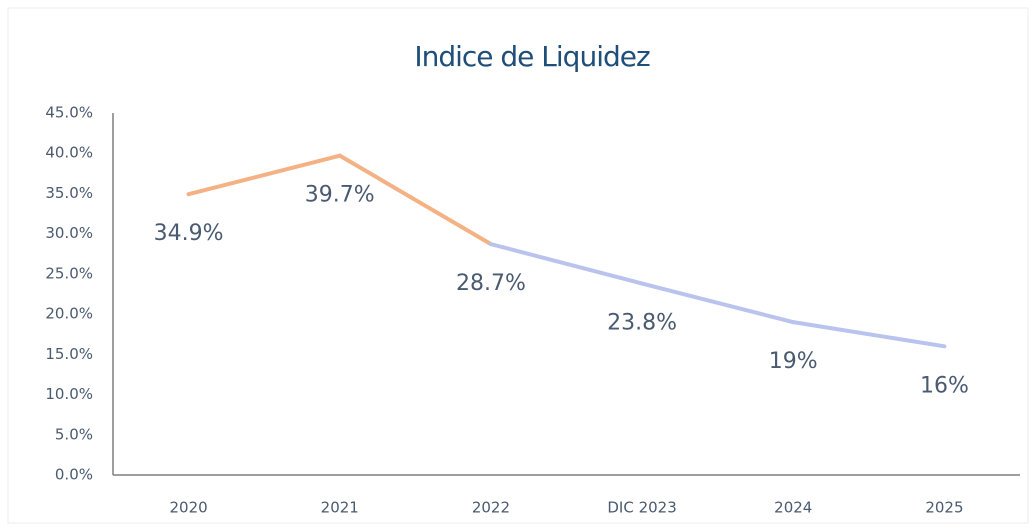 Image resolution: width=1036 pixels, height=531 pixels. What do you see at coordinates (491, 508) in the screenshot?
I see `x-tick-label: 2022` at bounding box center [491, 508].